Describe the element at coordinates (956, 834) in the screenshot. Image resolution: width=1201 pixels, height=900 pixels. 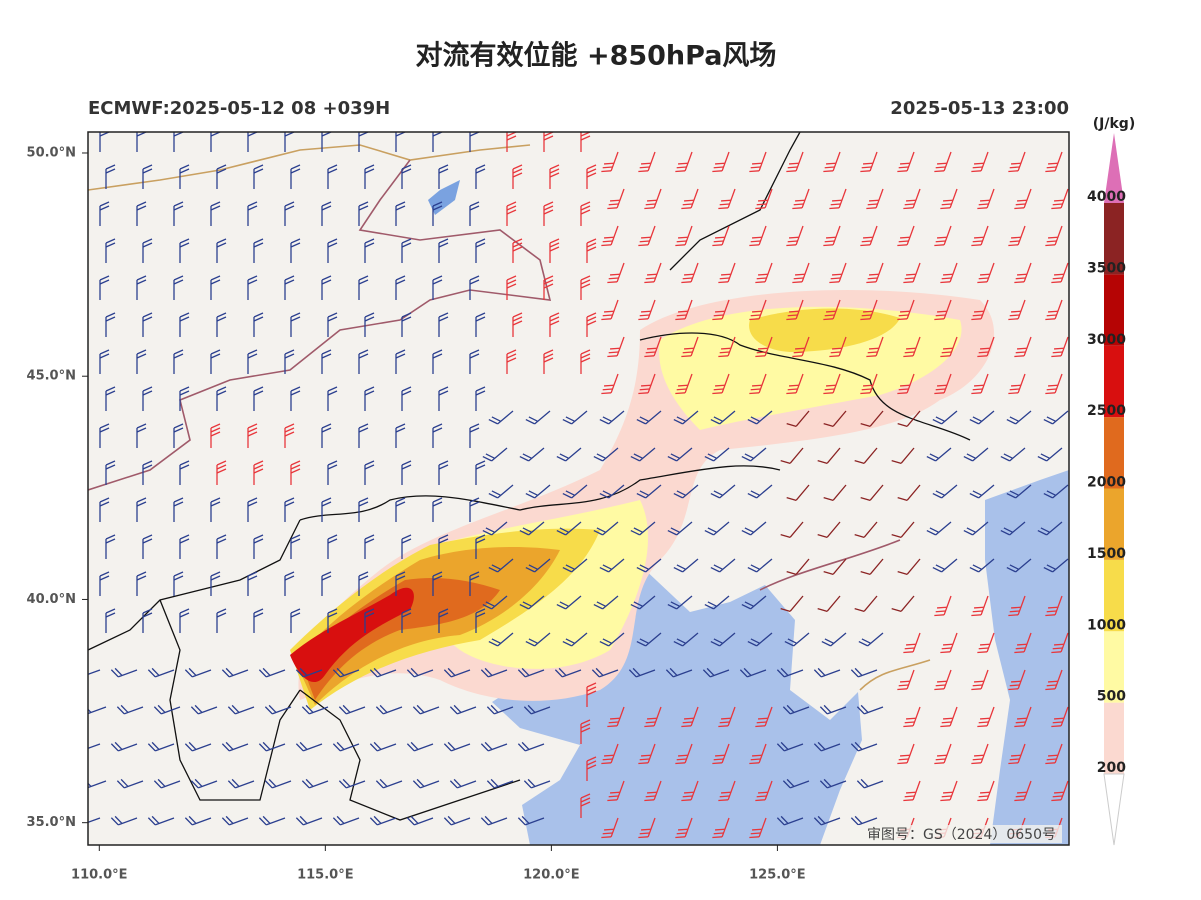
I see `approval-bg` at that location.